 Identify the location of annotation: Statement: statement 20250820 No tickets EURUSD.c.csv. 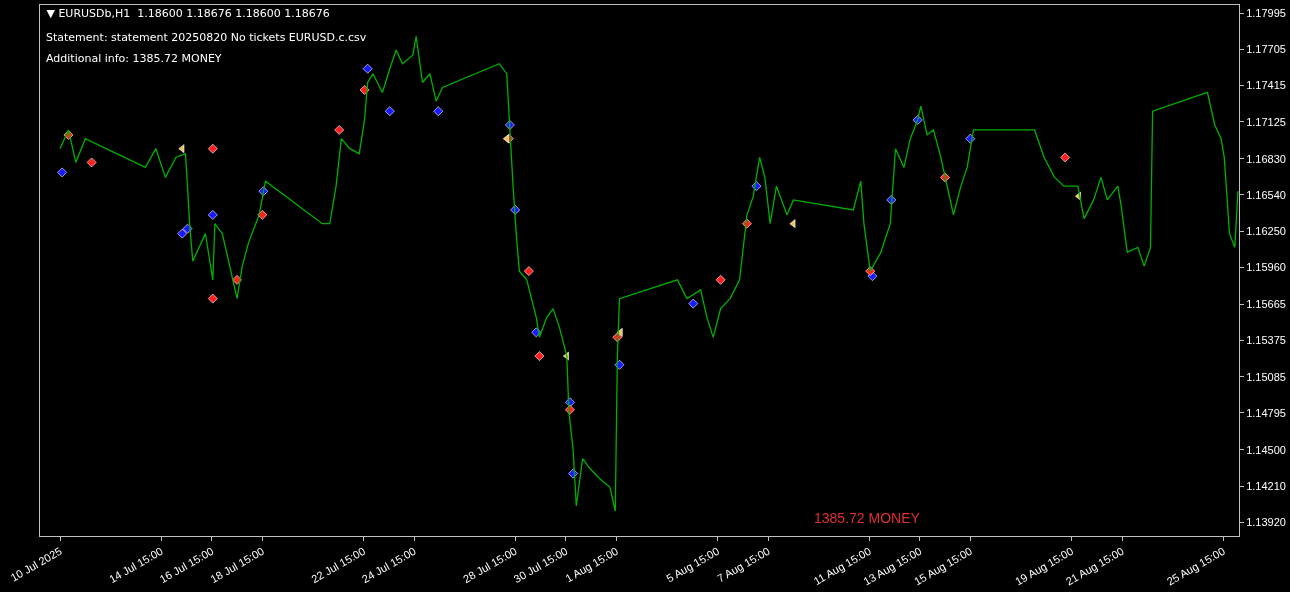
(206, 37).